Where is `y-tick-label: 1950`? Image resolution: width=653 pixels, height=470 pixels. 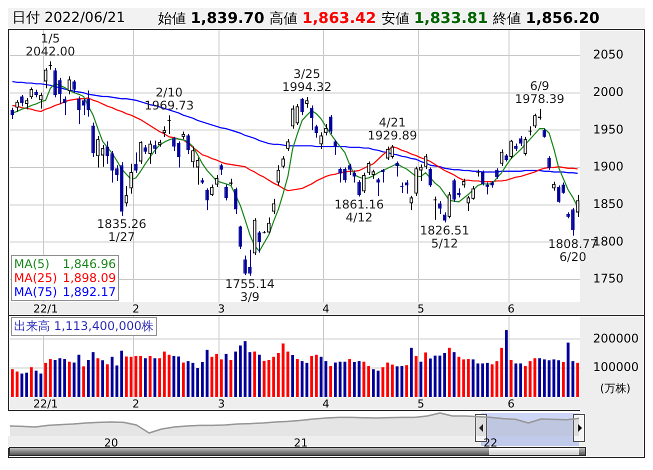 y-tick-label: 1950 is located at coordinates (608, 129).